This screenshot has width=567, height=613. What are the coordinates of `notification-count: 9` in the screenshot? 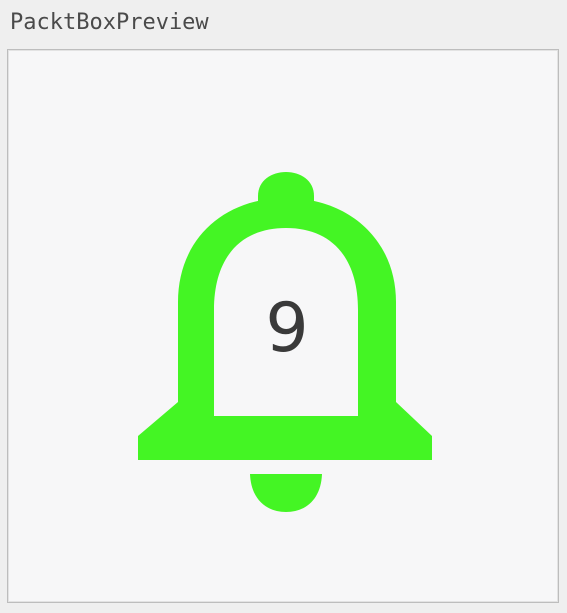 It's located at (287, 328).